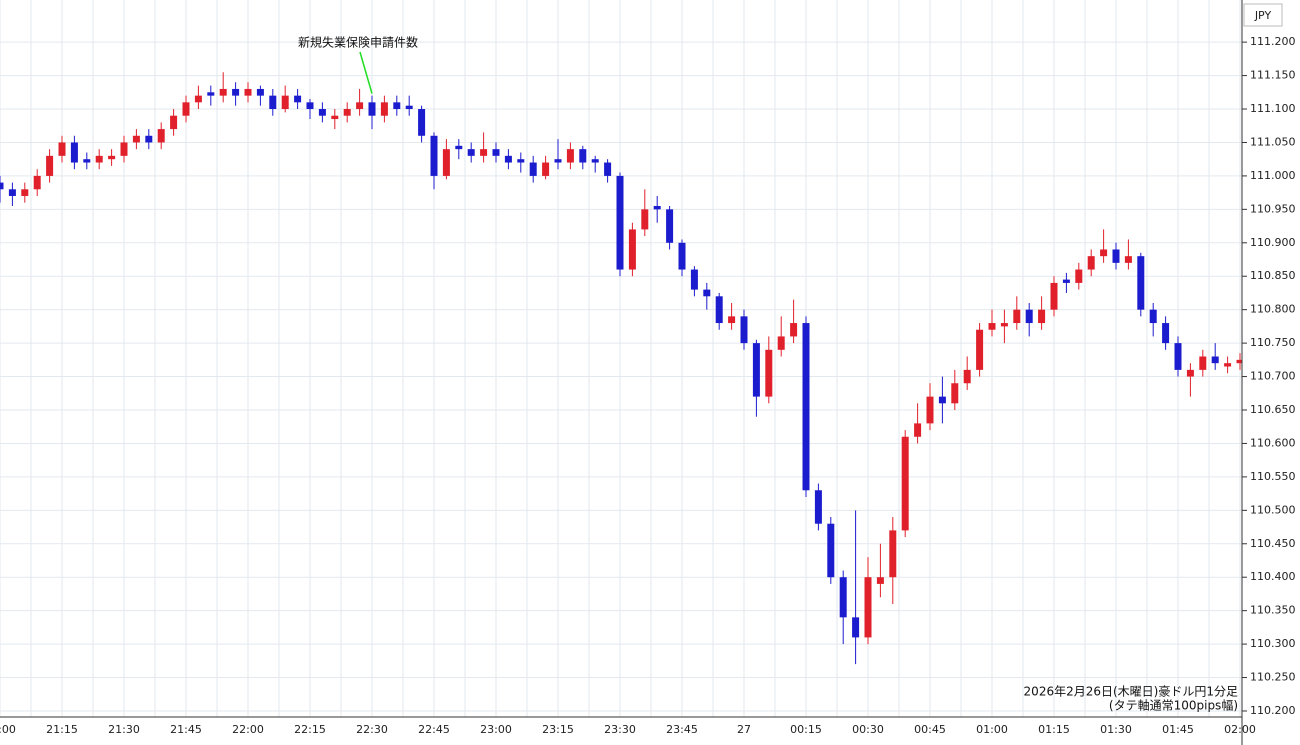  What do you see at coordinates (62, 729) in the screenshot?
I see `x-tick-label: 21:15` at bounding box center [62, 729].